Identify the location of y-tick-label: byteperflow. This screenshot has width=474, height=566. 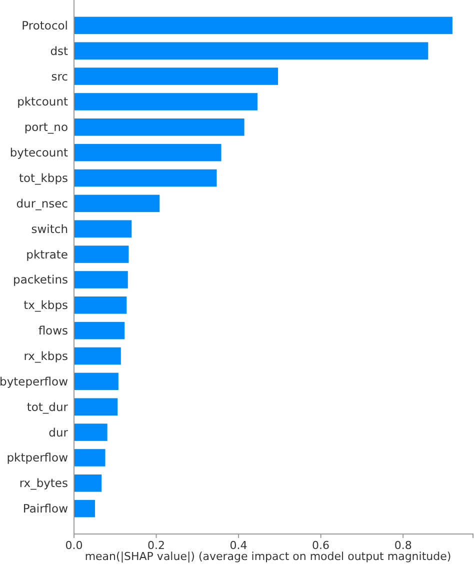
(34, 381).